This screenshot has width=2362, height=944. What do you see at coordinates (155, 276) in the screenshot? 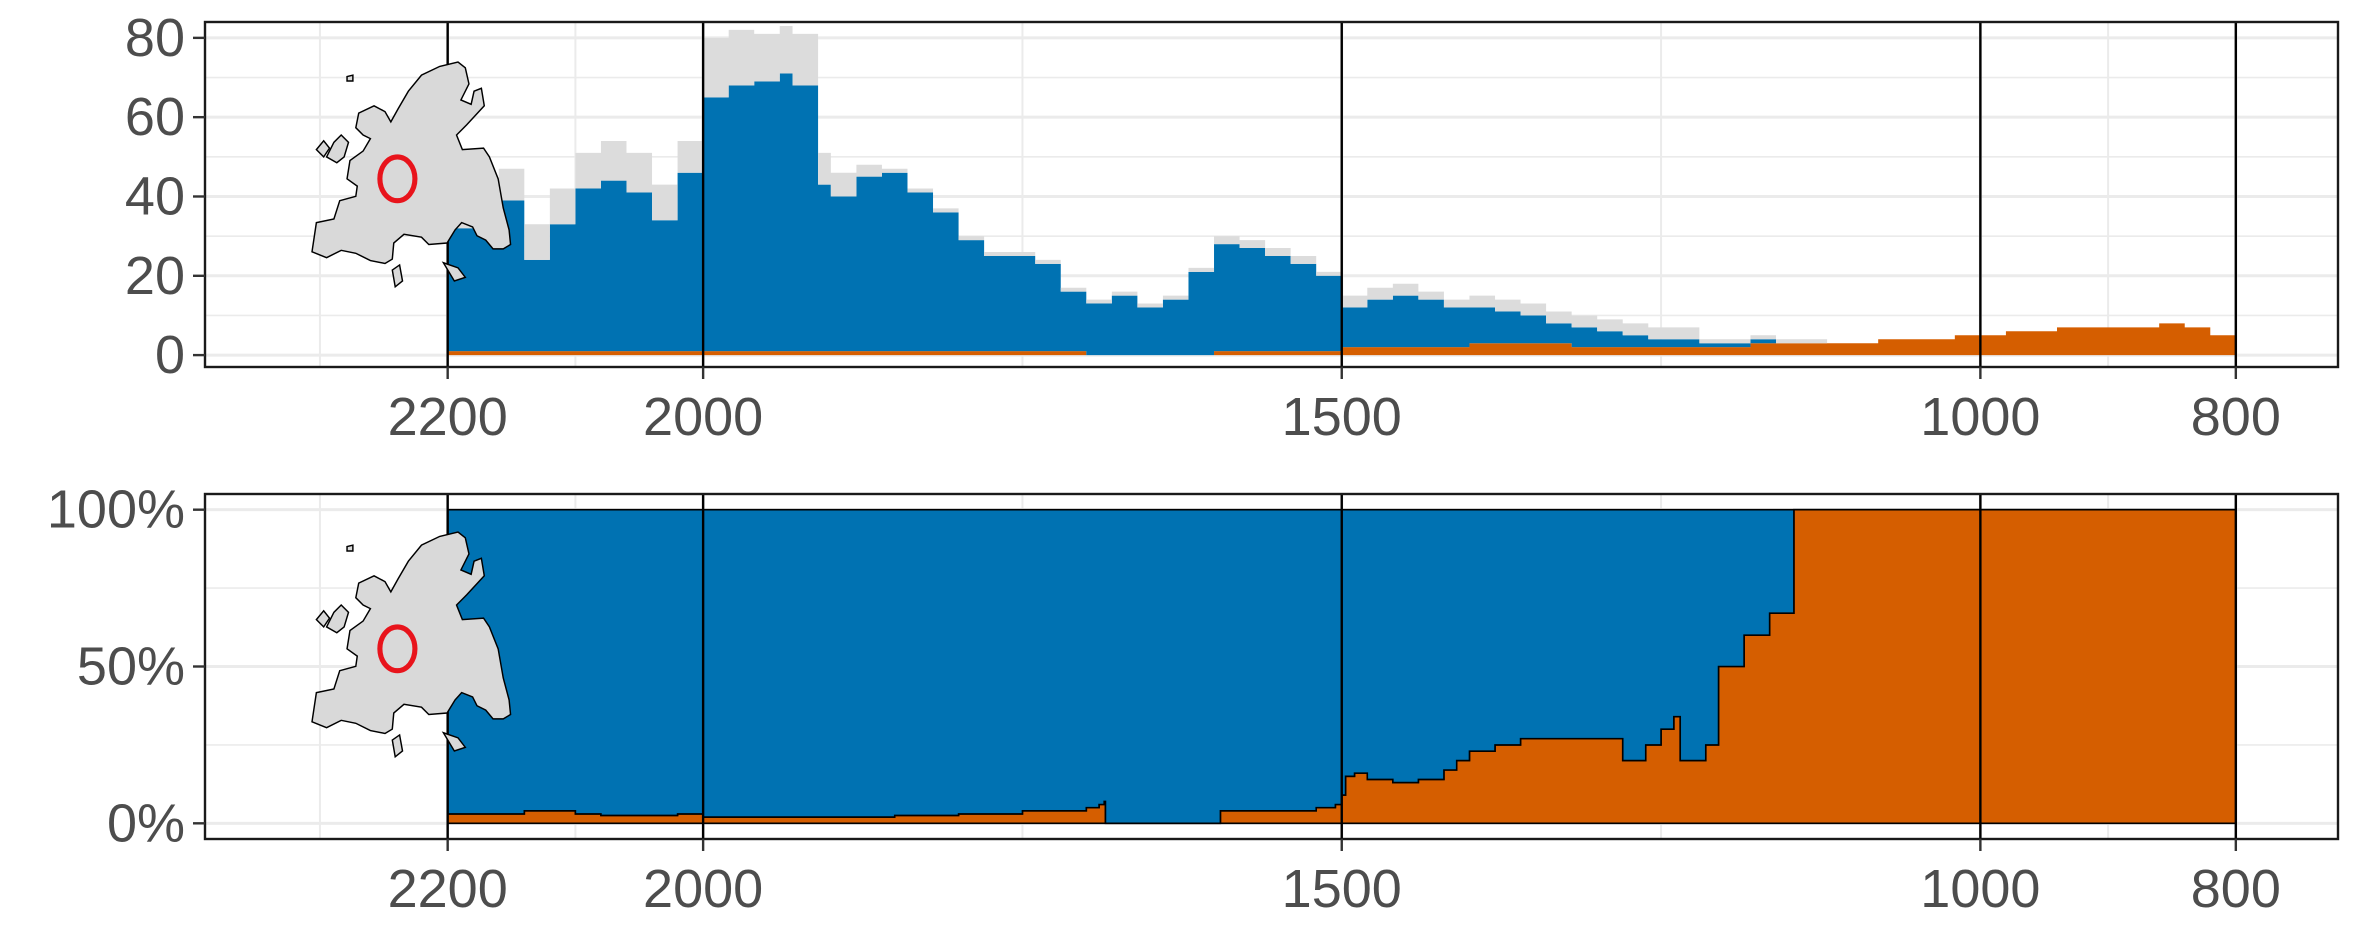
I see `y-tick-label: 20` at bounding box center [155, 276].